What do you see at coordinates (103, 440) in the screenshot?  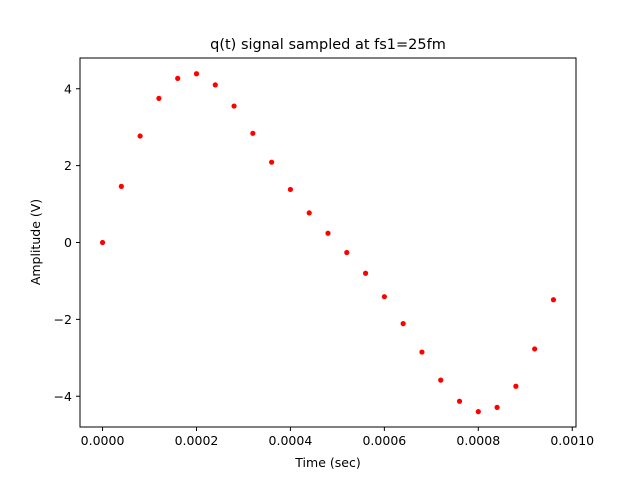 I see `x-tick-label: 0.0000` at bounding box center [103, 440].